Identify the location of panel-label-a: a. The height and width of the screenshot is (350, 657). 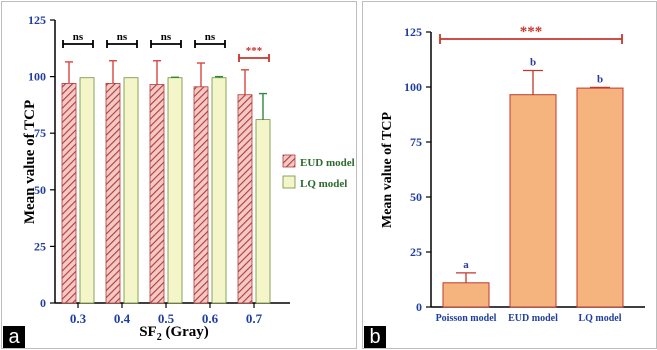
(14, 337).